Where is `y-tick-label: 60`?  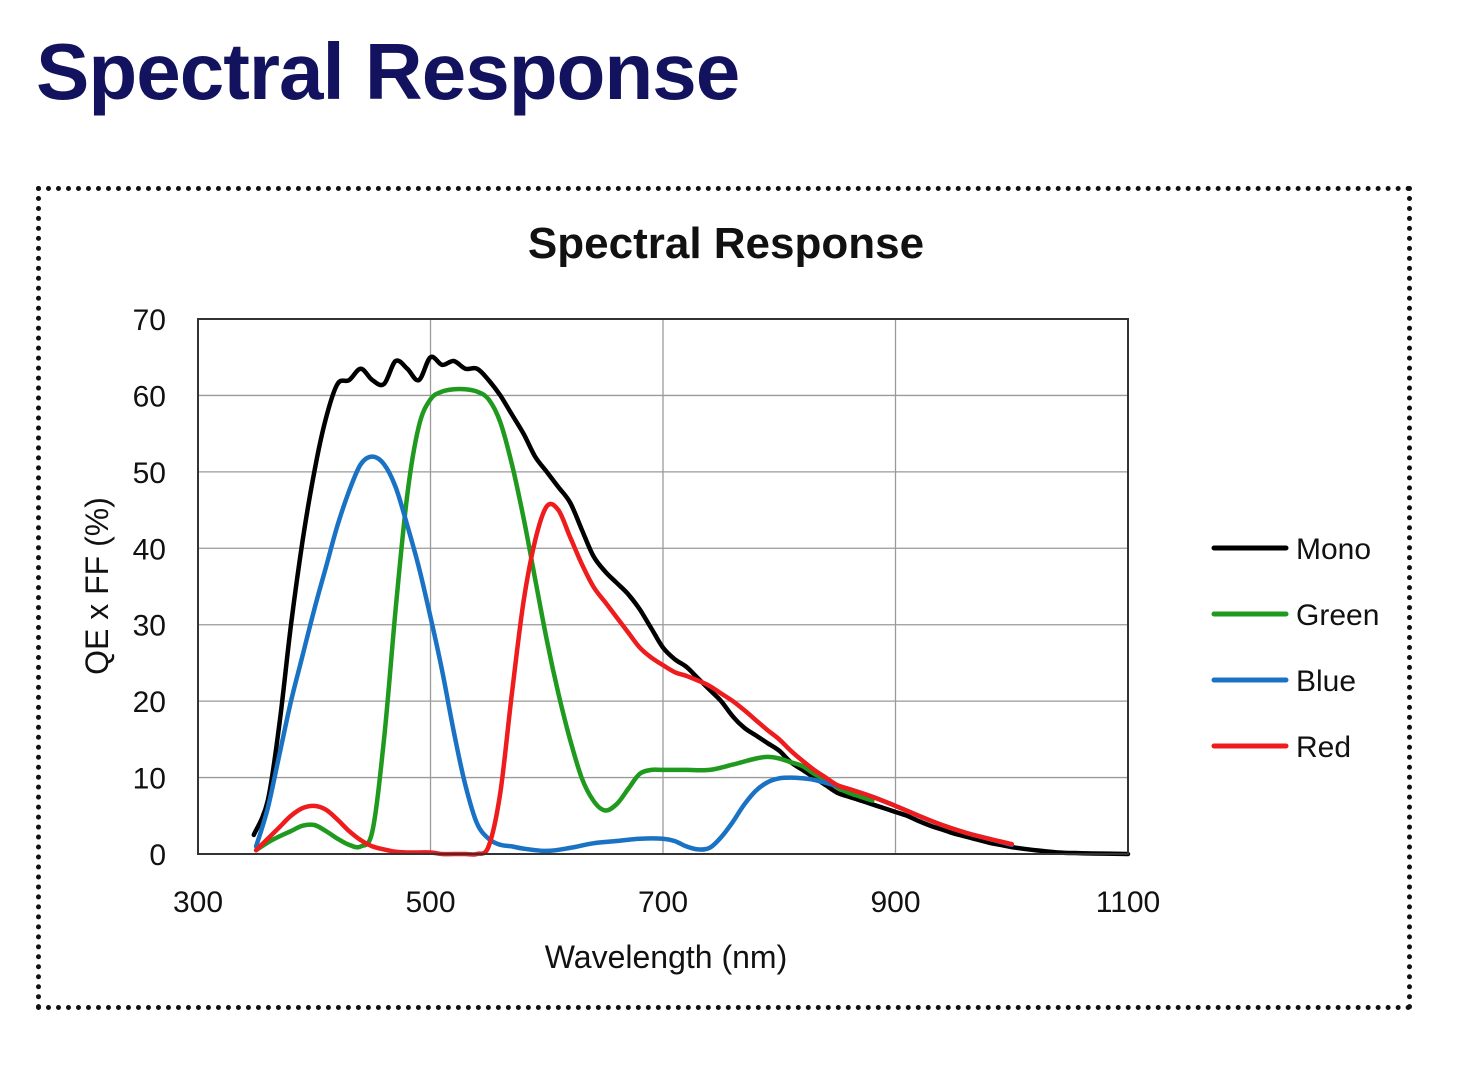 y-tick-label: 60 is located at coordinates (149, 396).